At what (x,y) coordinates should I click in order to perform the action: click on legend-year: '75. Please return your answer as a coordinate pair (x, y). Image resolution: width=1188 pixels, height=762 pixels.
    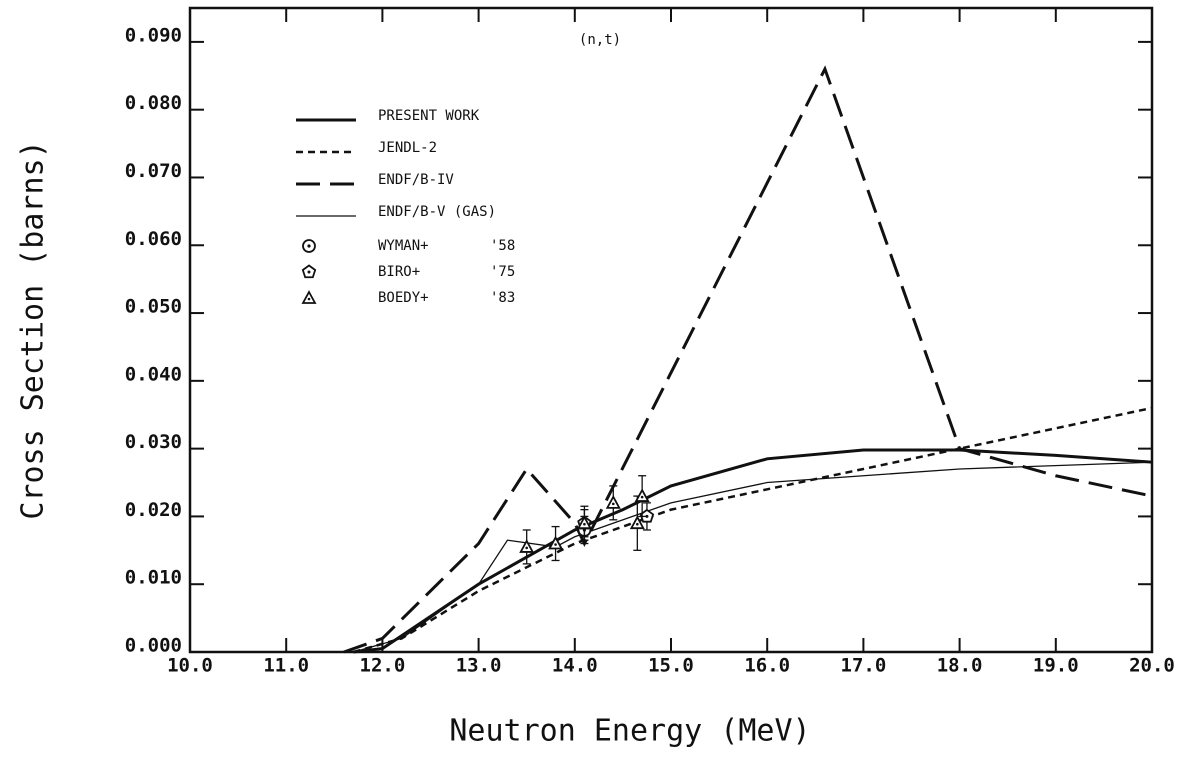
    Looking at the image, I should click on (502, 272).